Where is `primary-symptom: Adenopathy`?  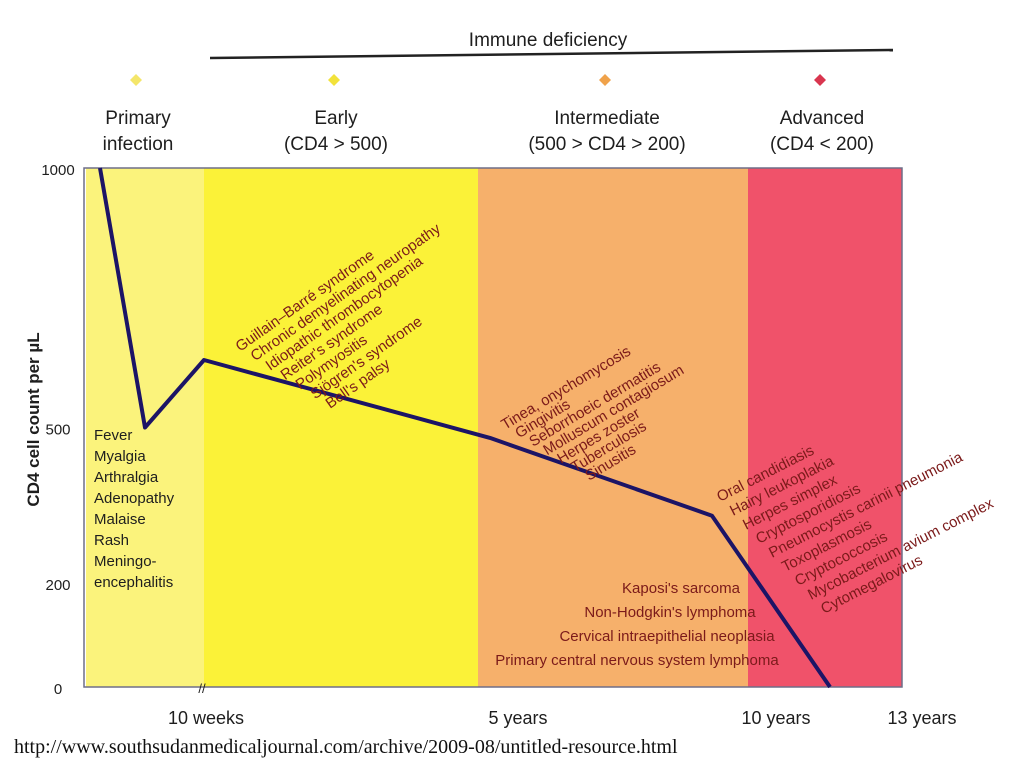 primary-symptom: Adenopathy is located at coordinates (134, 498).